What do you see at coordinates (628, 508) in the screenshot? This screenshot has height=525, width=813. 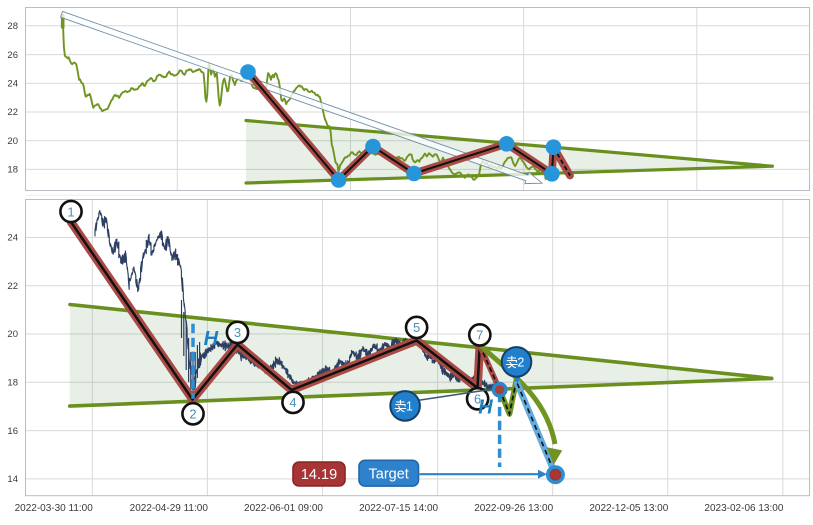 I see `svg-text: 2022-12-05 13:00` at bounding box center [628, 508].